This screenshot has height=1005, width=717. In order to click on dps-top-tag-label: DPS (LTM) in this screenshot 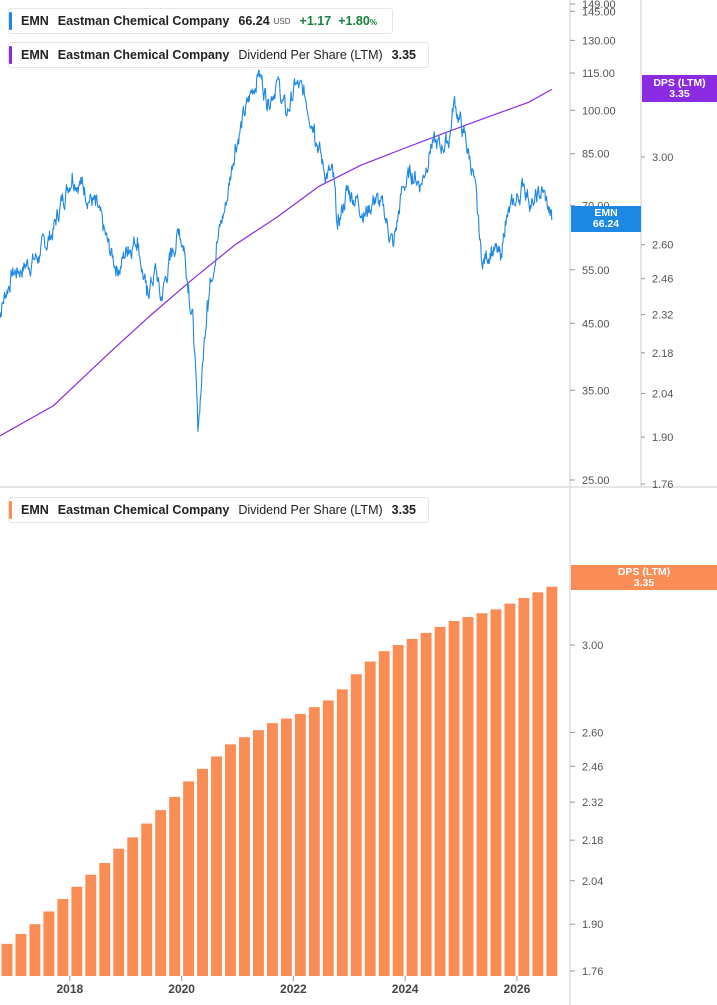, I will do `click(679, 82)`.